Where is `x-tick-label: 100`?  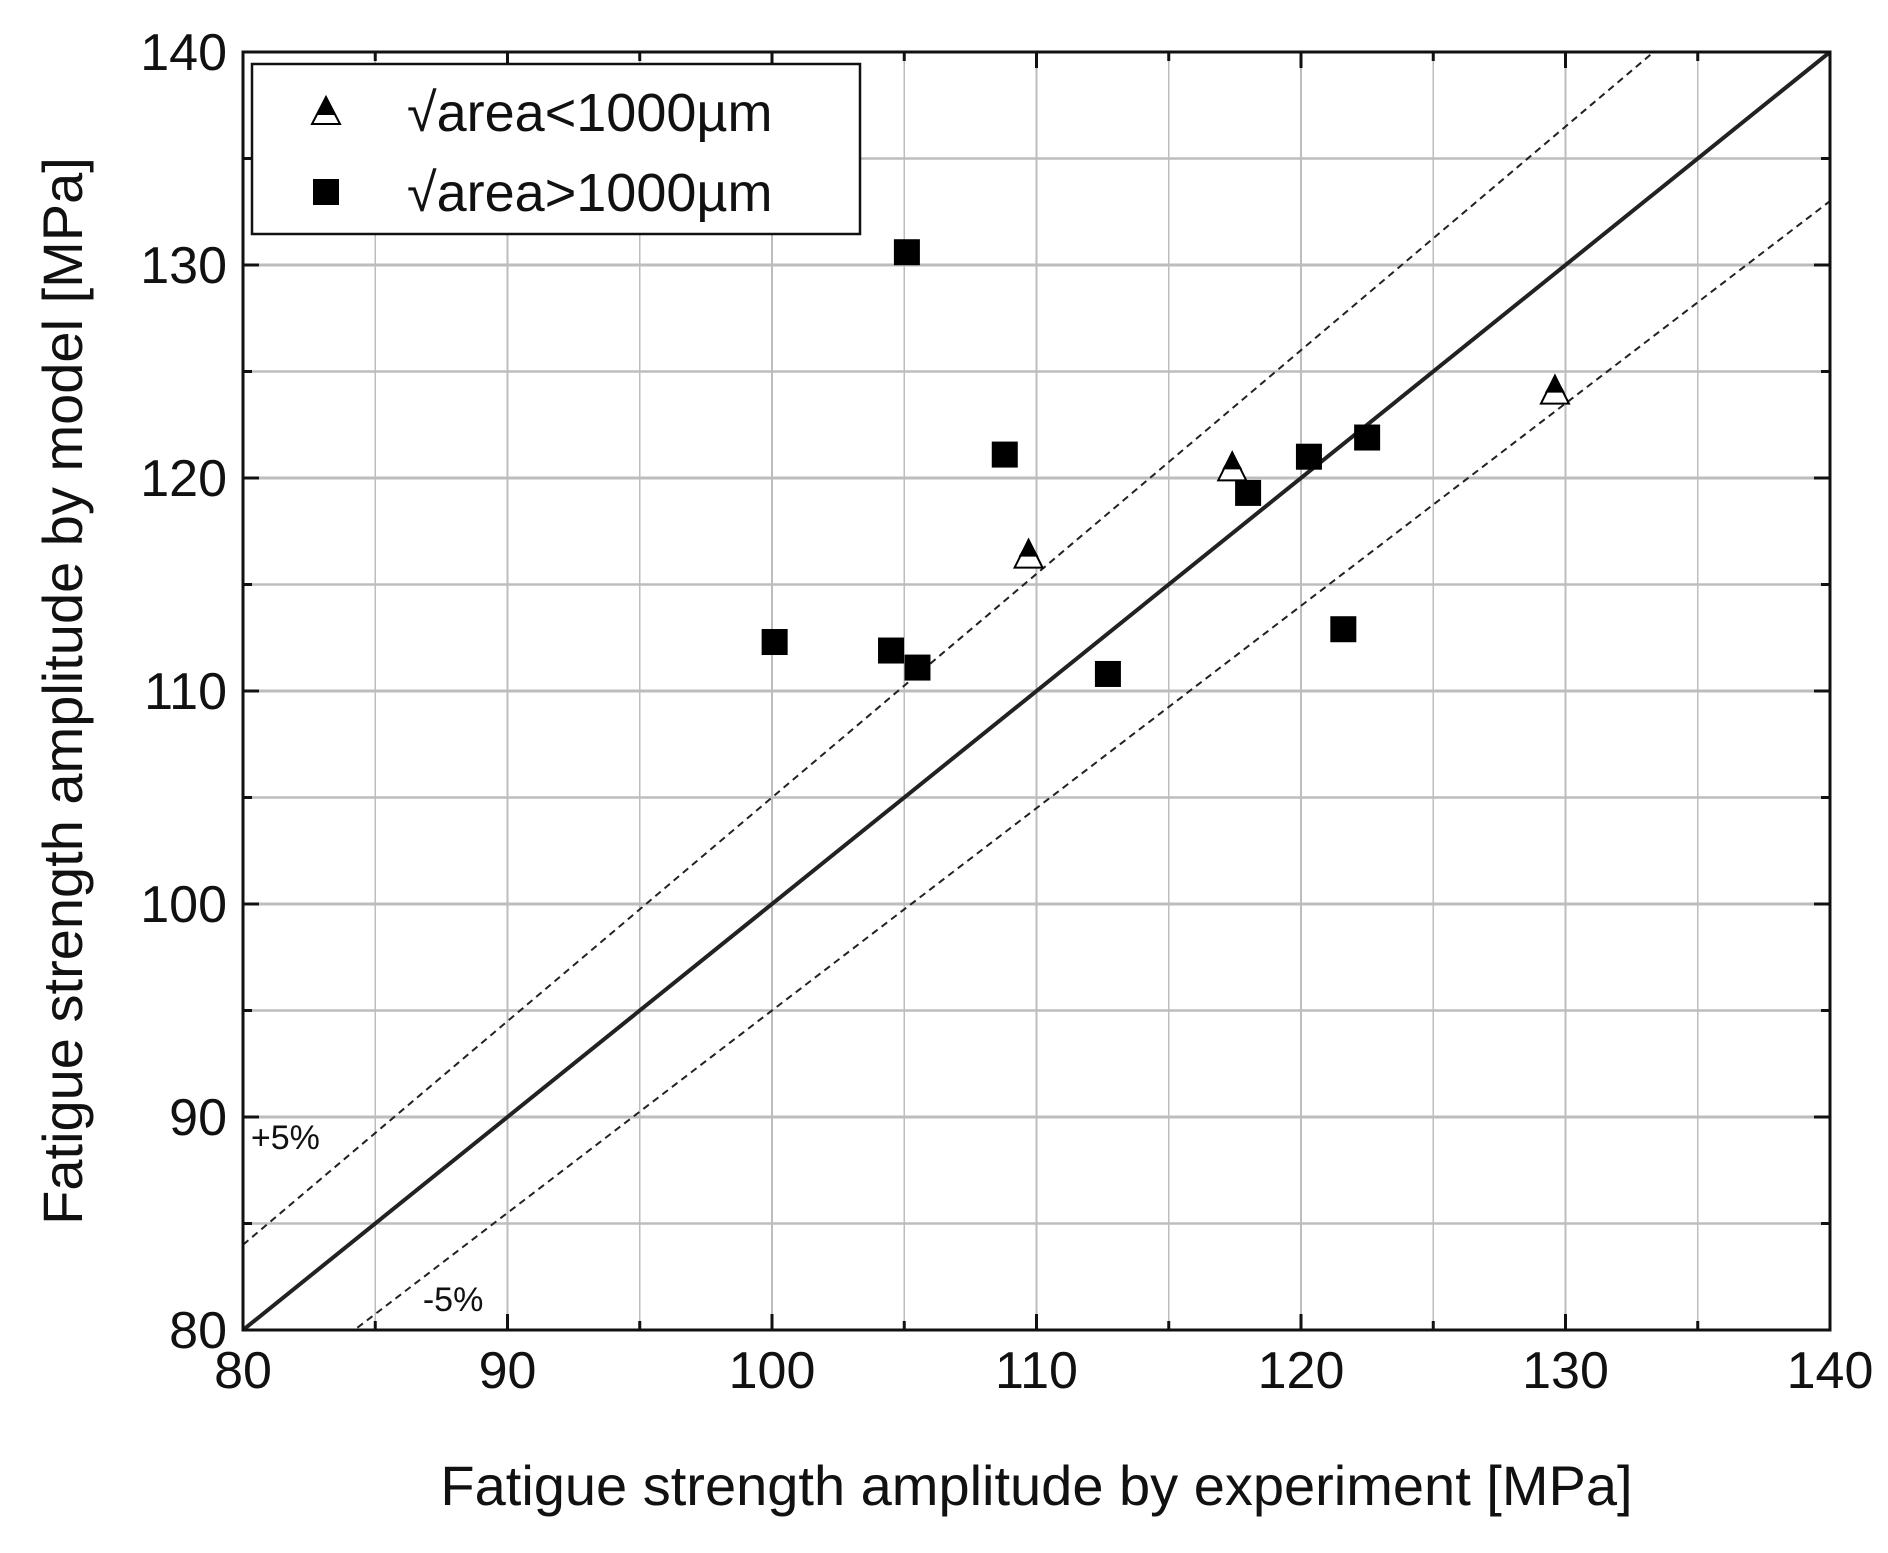
x-tick-label: 100 is located at coordinates (772, 1371).